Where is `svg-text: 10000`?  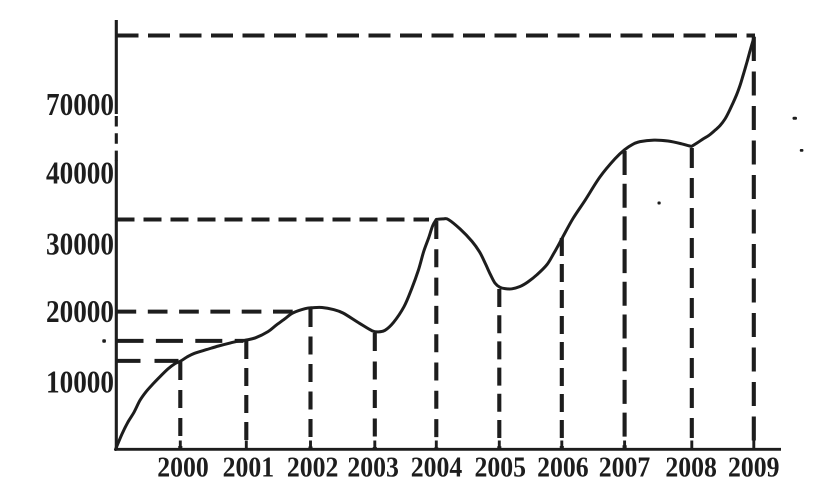 svg-text: 10000 is located at coordinates (80, 382).